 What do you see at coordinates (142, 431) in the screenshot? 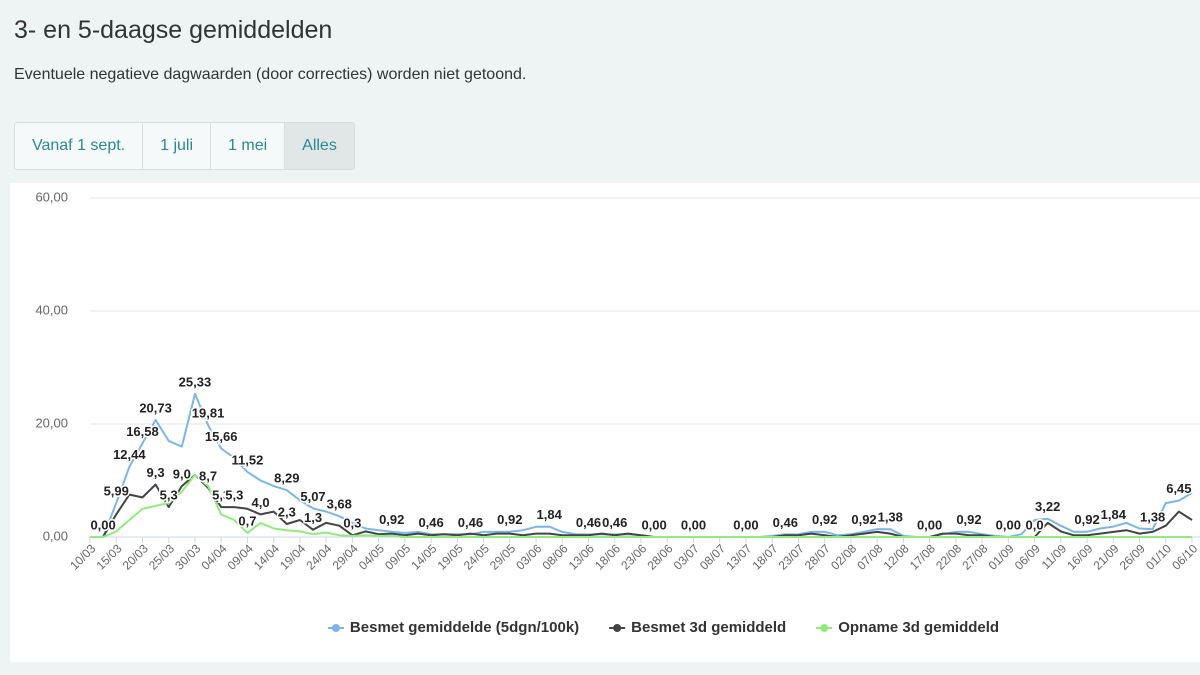
I see `data-label: 16,58` at bounding box center [142, 431].